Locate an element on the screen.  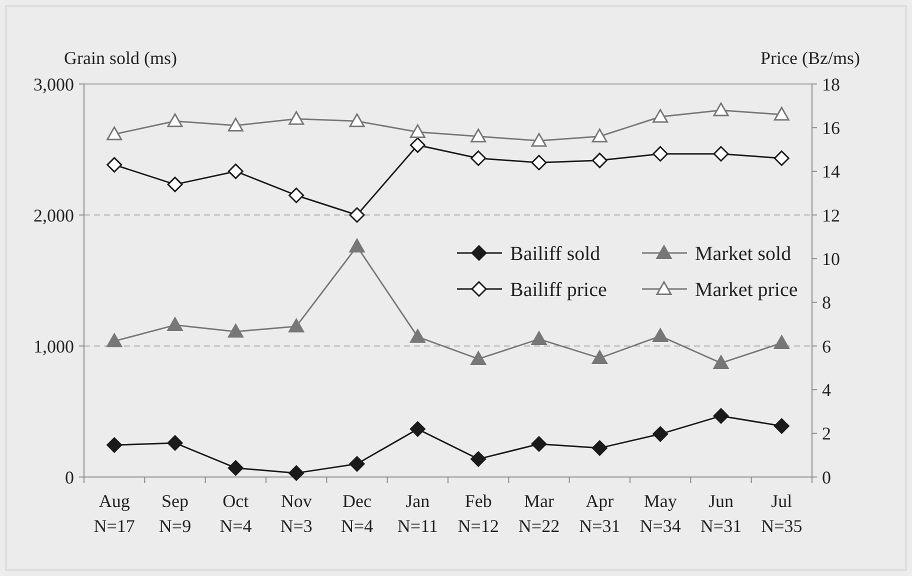
y2-tick-label: 18 is located at coordinates (831, 84).